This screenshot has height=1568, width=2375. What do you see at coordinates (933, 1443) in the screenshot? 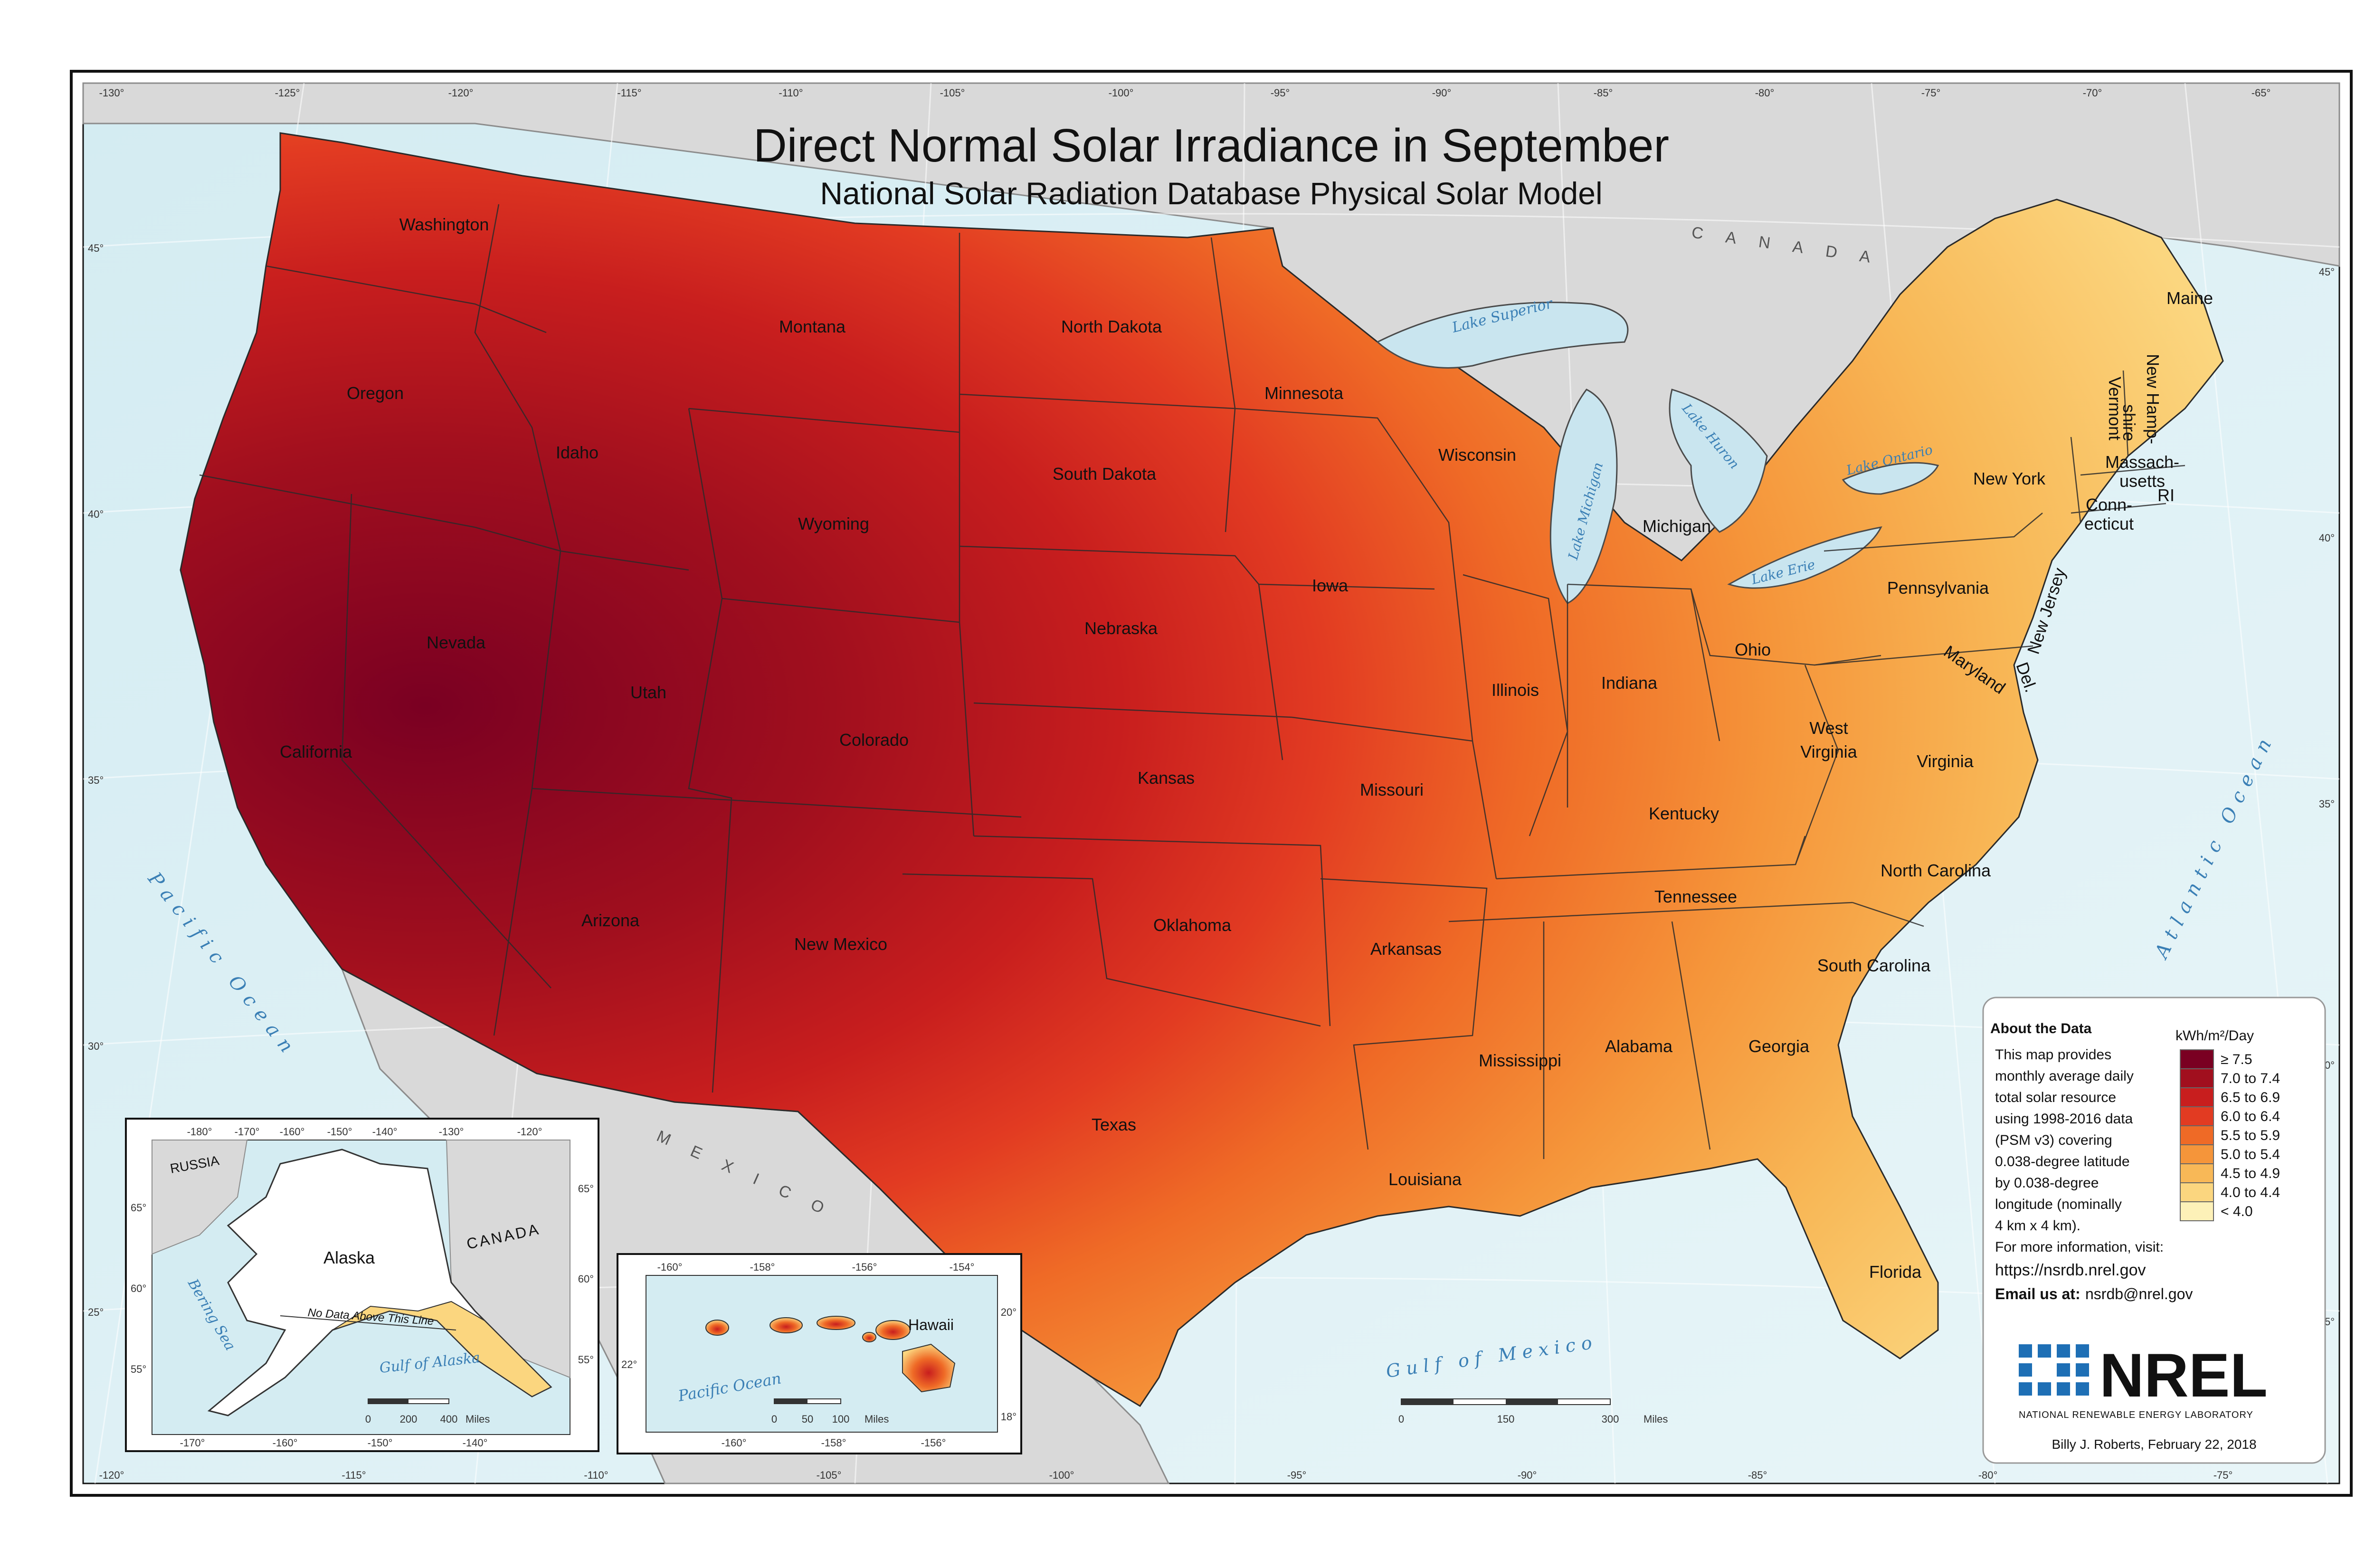
I see `hawaii-bottom-tick: -156°` at bounding box center [933, 1443].